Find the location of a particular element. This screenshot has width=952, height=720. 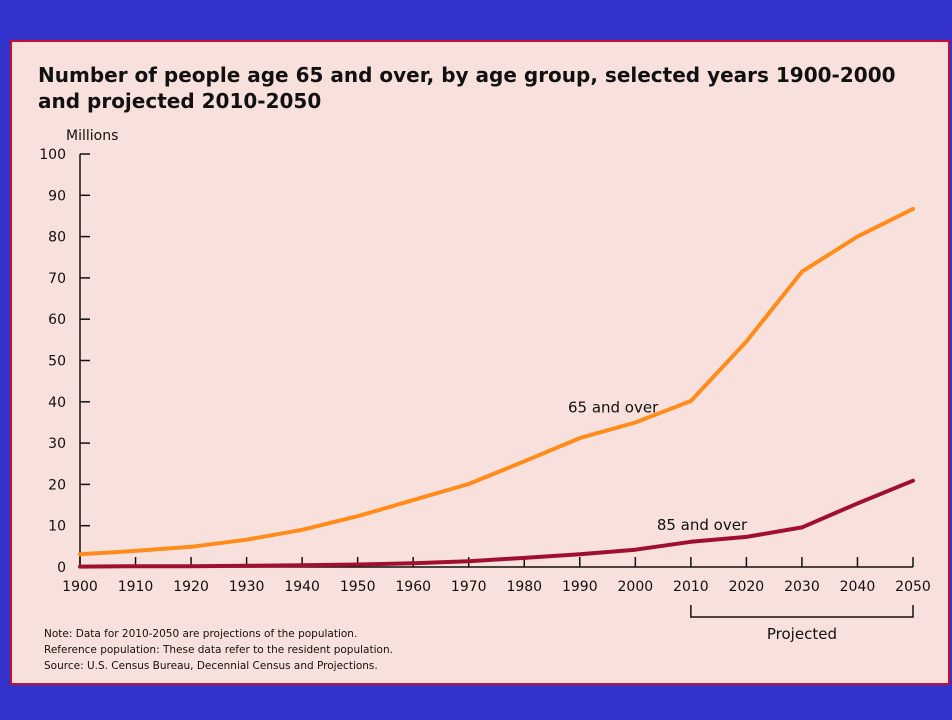

x-tick-label: 1940 is located at coordinates (302, 587).